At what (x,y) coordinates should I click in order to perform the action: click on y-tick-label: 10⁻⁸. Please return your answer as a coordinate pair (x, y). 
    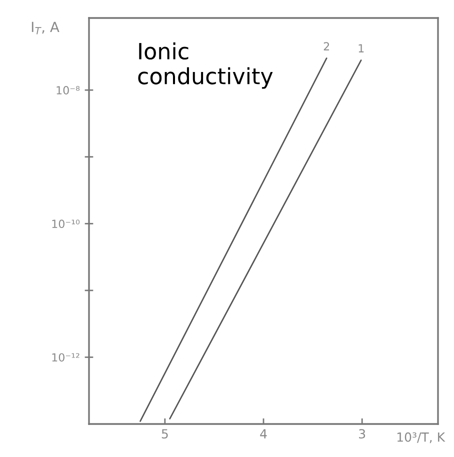
    Looking at the image, I should click on (68, 90).